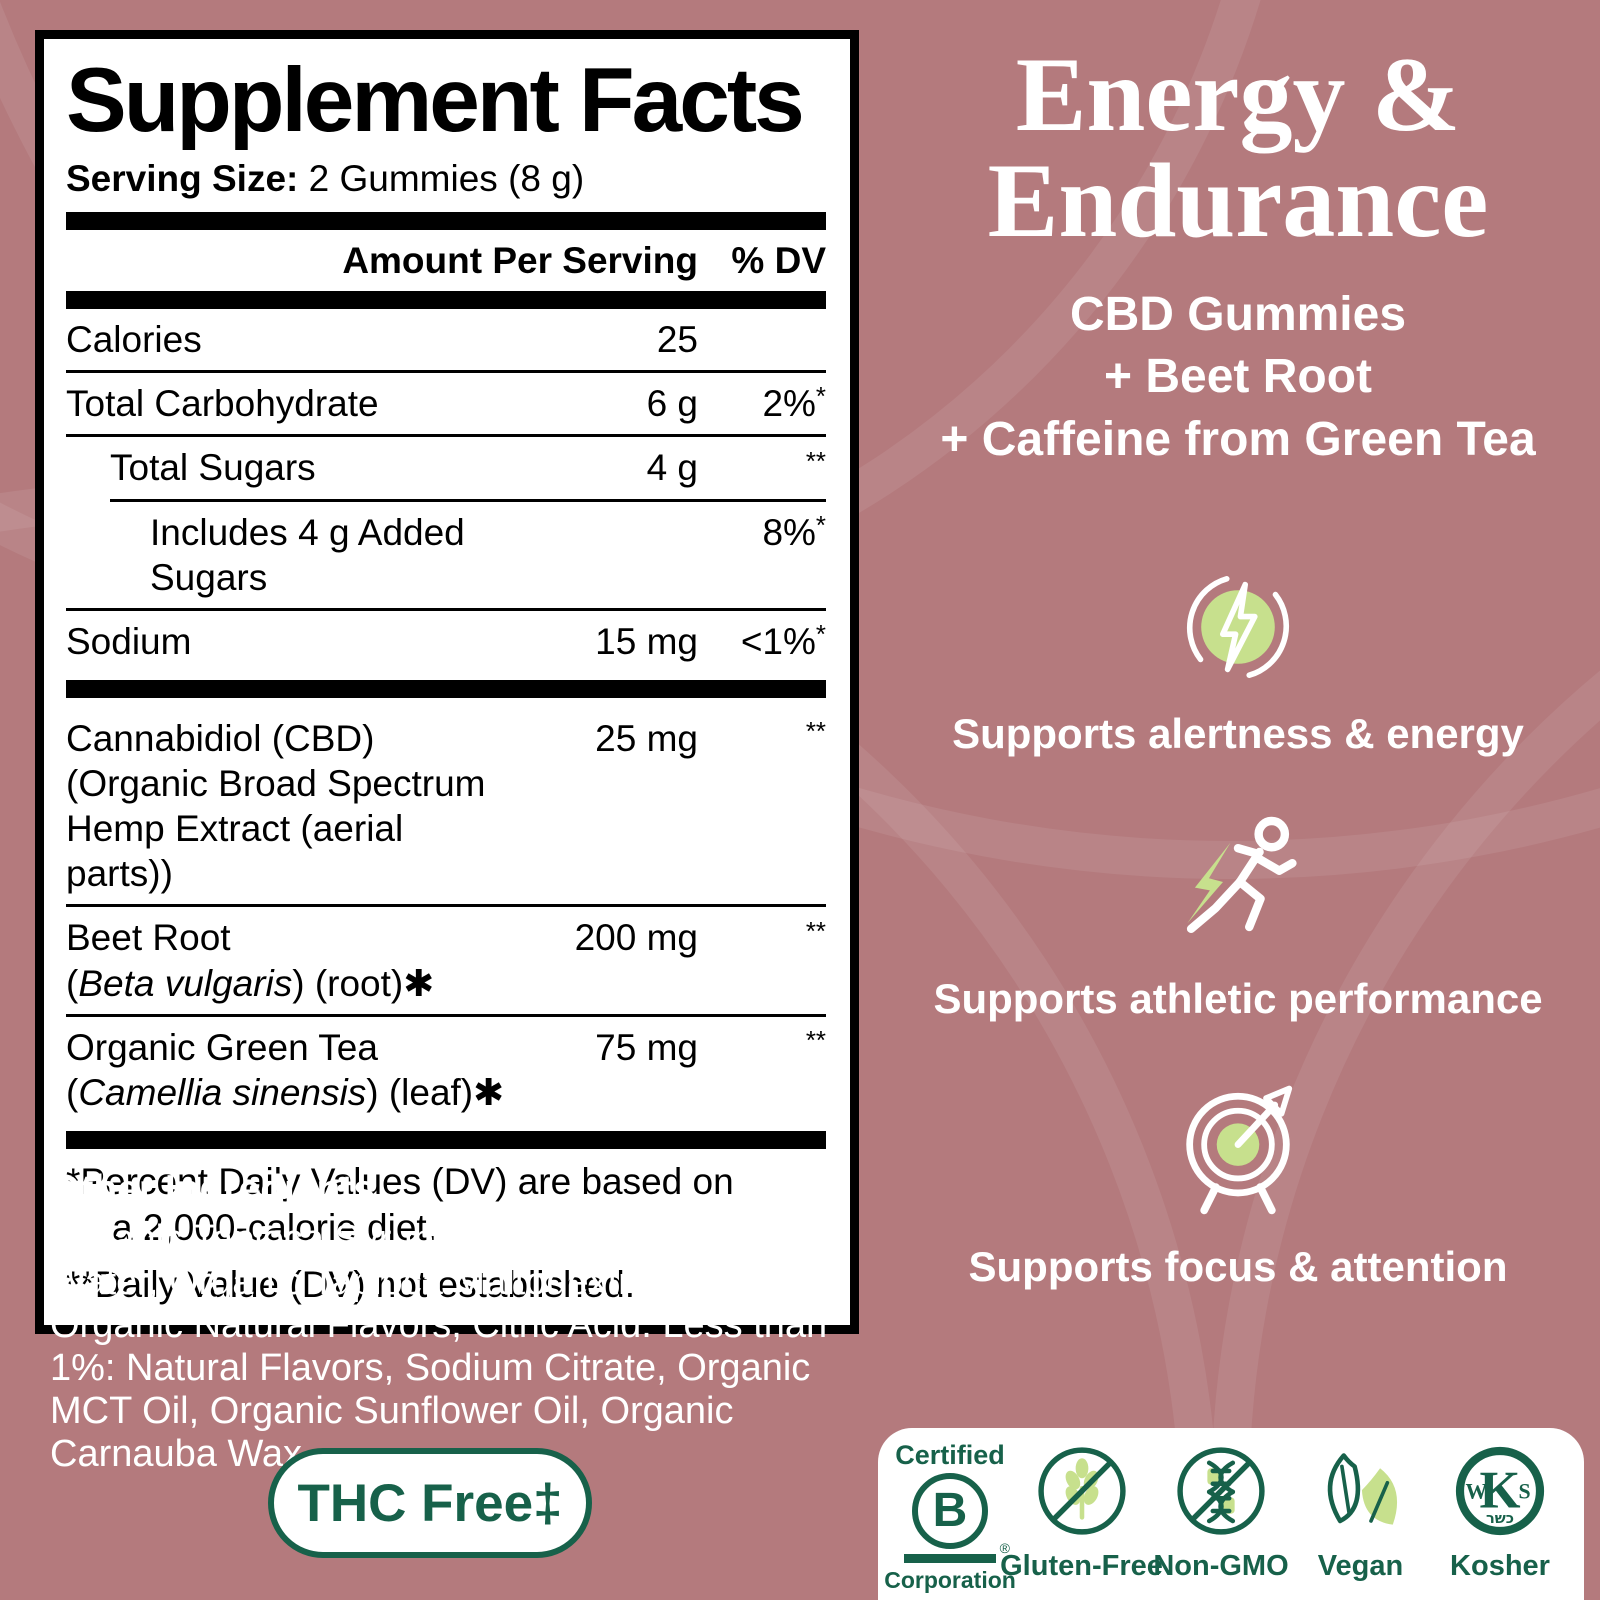 The image size is (1600, 1600). I want to click on serving-size-value: 2 Gummies (8 g), so click(441, 178).